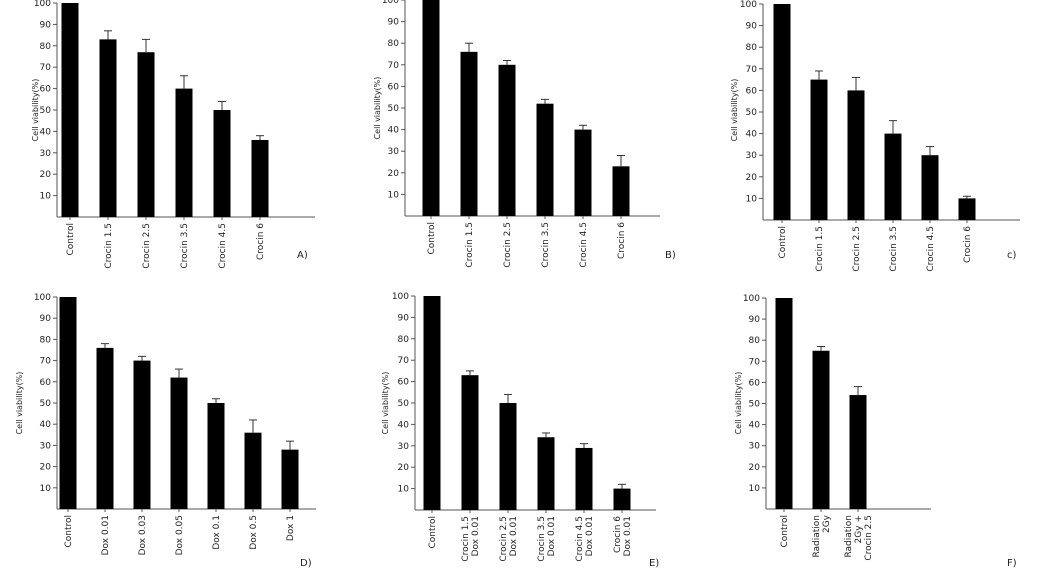 The height and width of the screenshot is (576, 1038). I want to click on x-category-label: Crocin 2.5, so click(857, 249).